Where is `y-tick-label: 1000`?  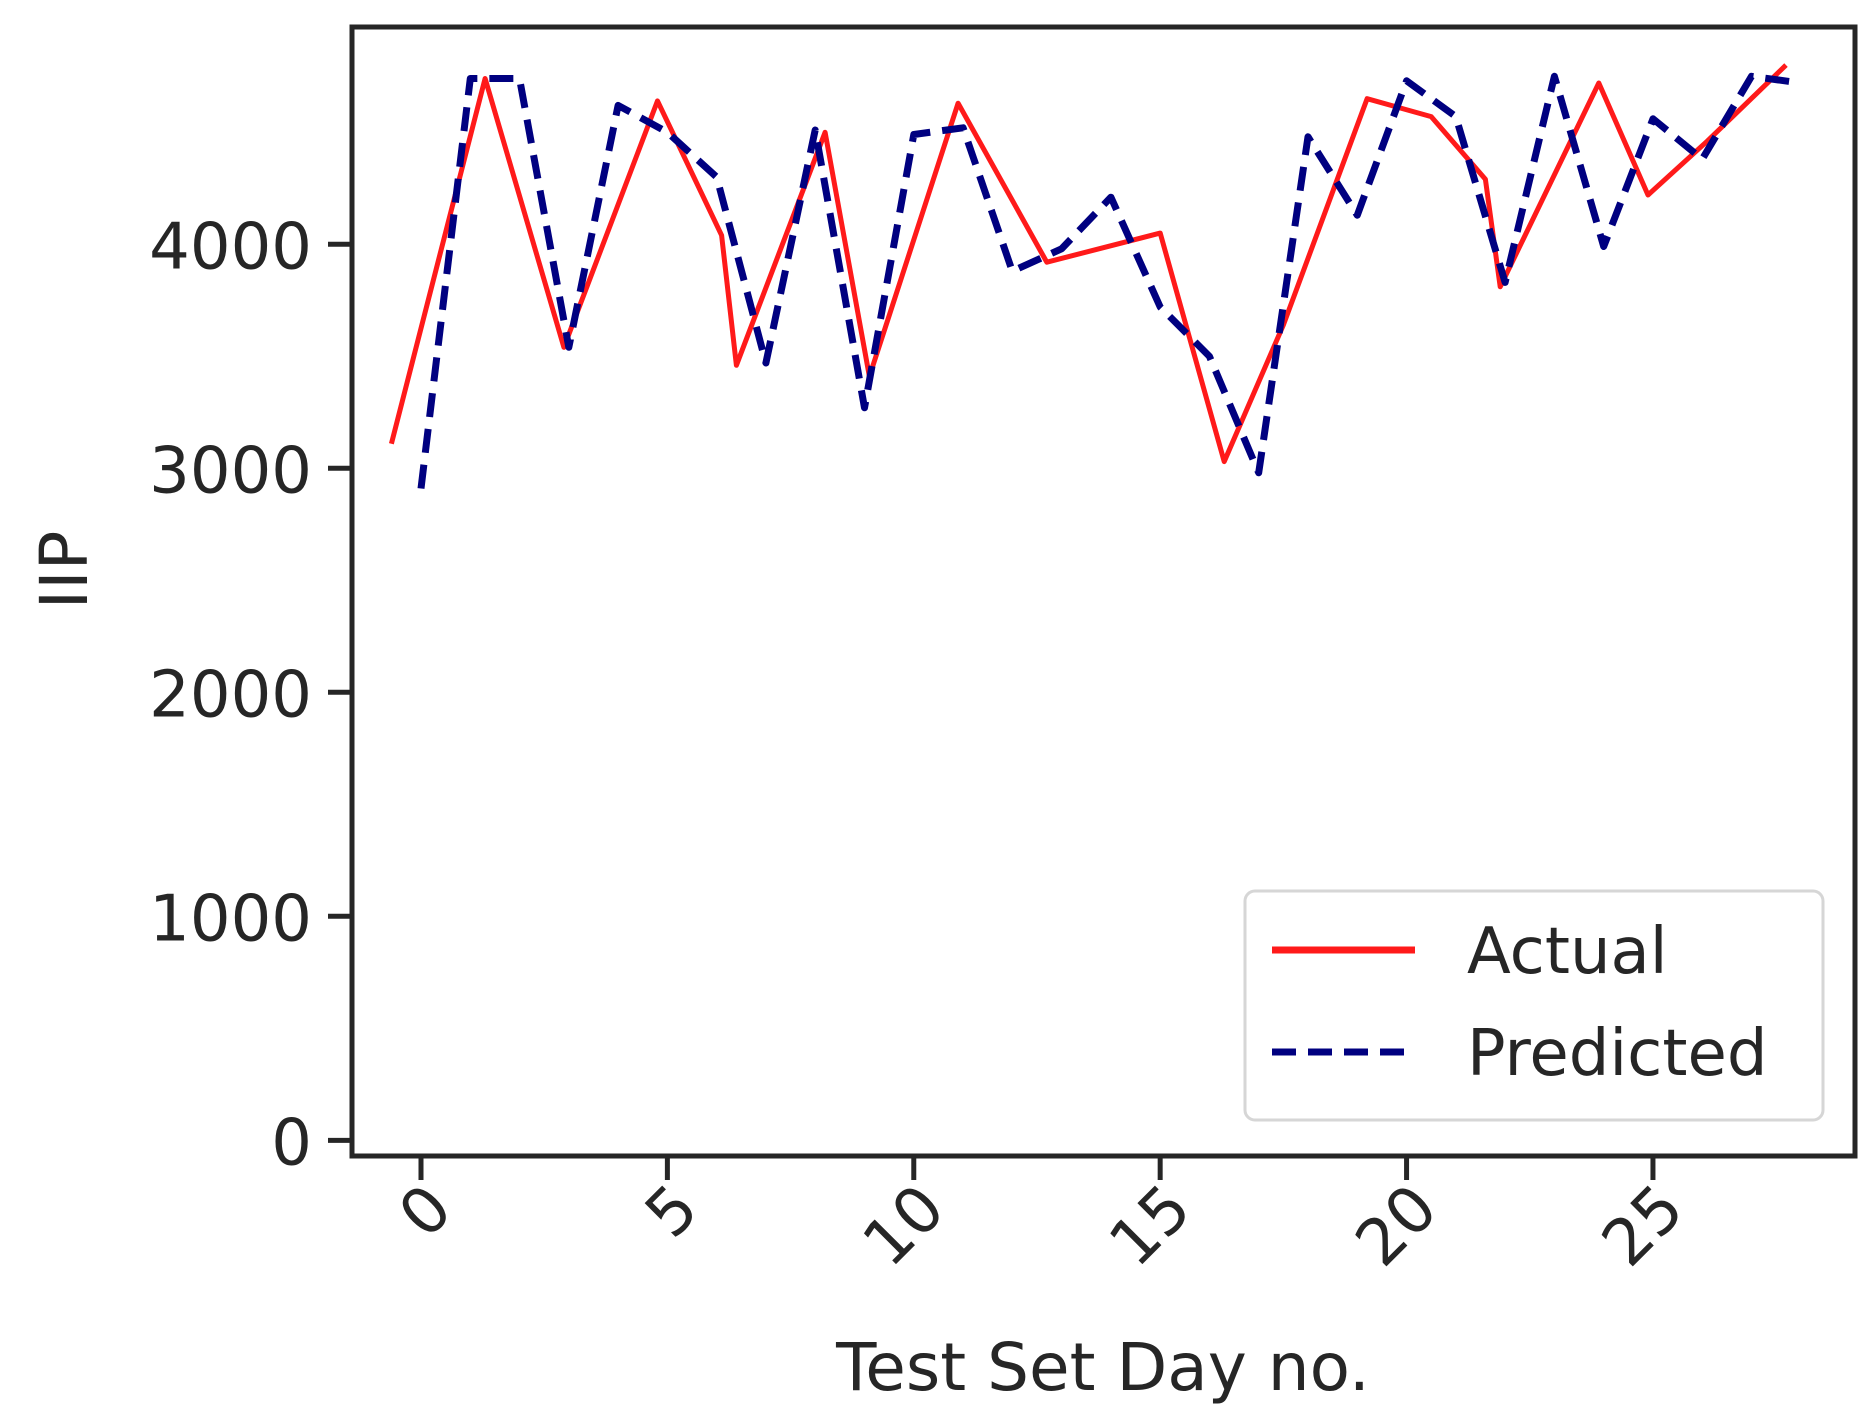
y-tick-label: 1000 is located at coordinates (230, 919).